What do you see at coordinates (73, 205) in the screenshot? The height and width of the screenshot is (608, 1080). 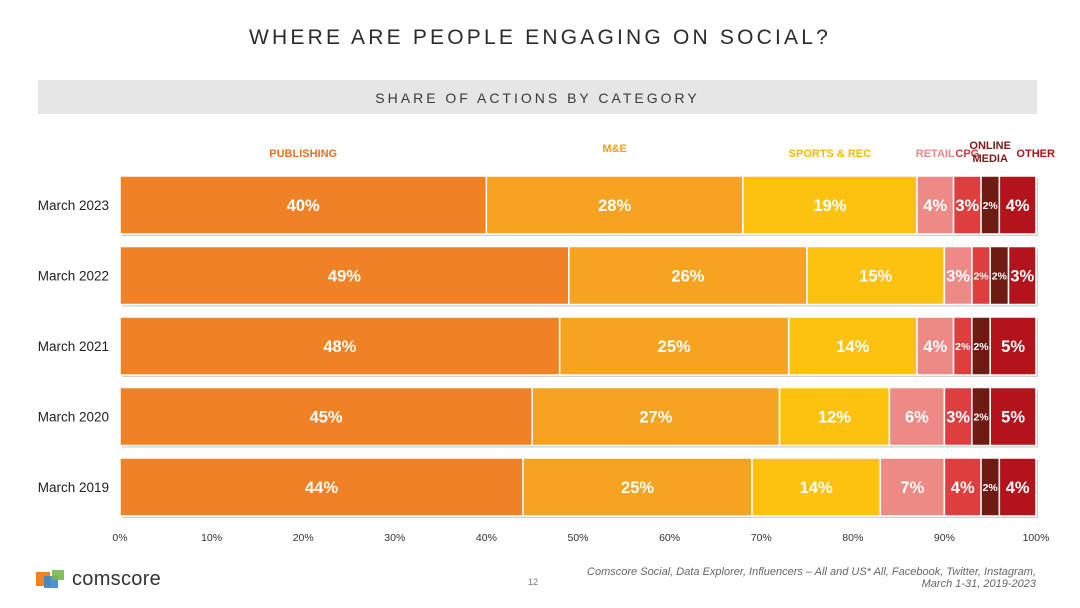 I see `category-label-march-2023: March 2023` at bounding box center [73, 205].